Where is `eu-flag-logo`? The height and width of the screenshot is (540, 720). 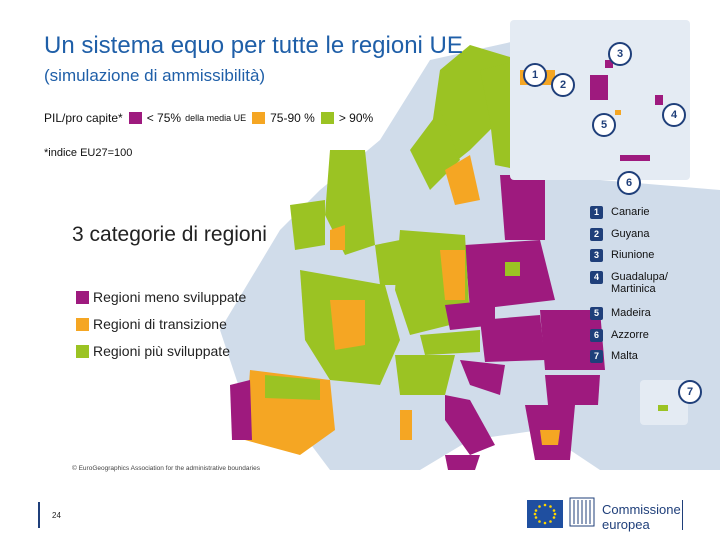
eu-flag-logo is located at coordinates (545, 514).